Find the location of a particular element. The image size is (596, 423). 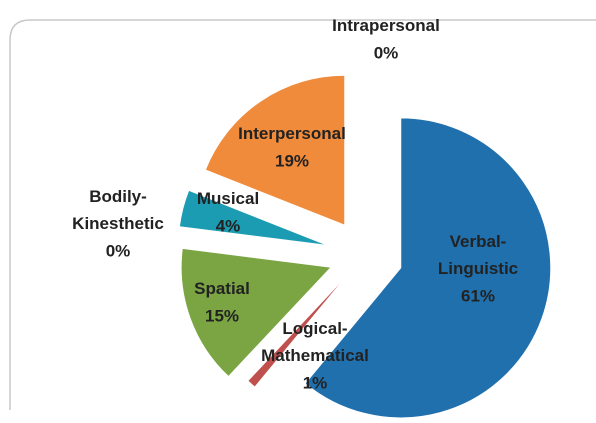

slice-value-label: 19% is located at coordinates (292, 160).